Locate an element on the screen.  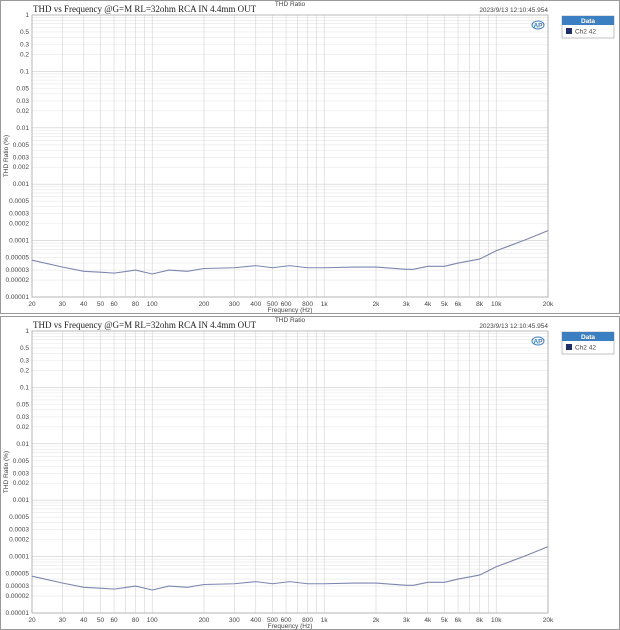
x-tick-label: 200 is located at coordinates (204, 304).